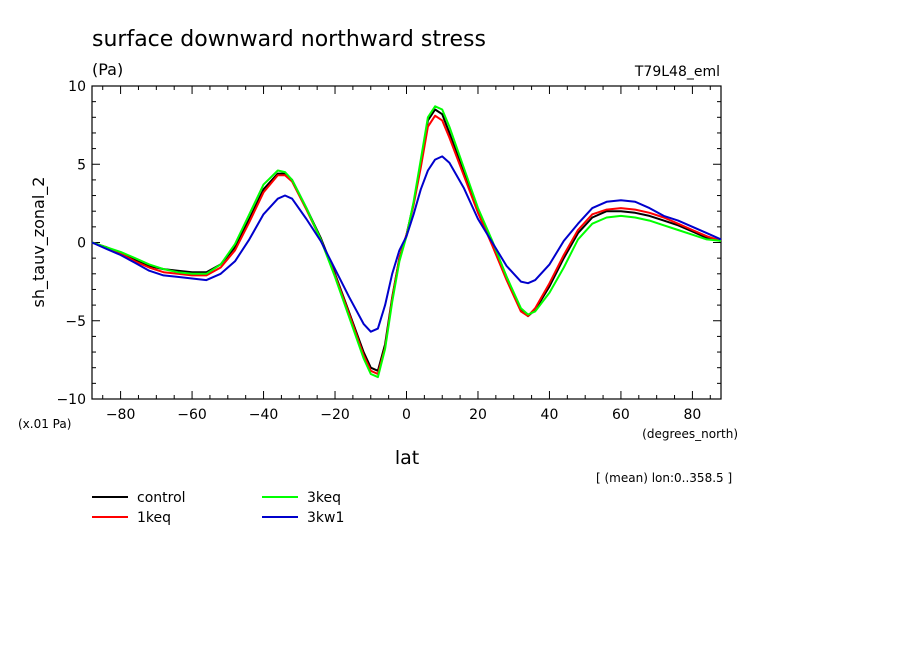  I want to click on legend-label: 3kw1, so click(325, 518).